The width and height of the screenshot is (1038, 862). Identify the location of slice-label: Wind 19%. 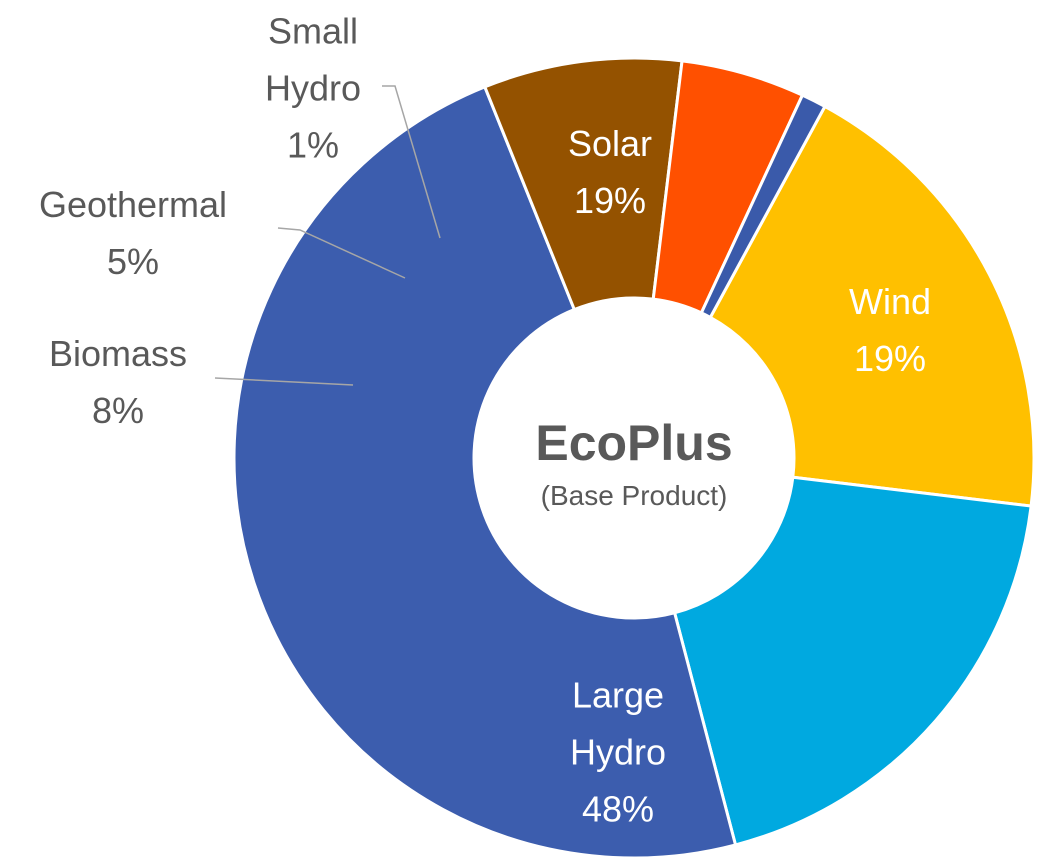
(889, 330).